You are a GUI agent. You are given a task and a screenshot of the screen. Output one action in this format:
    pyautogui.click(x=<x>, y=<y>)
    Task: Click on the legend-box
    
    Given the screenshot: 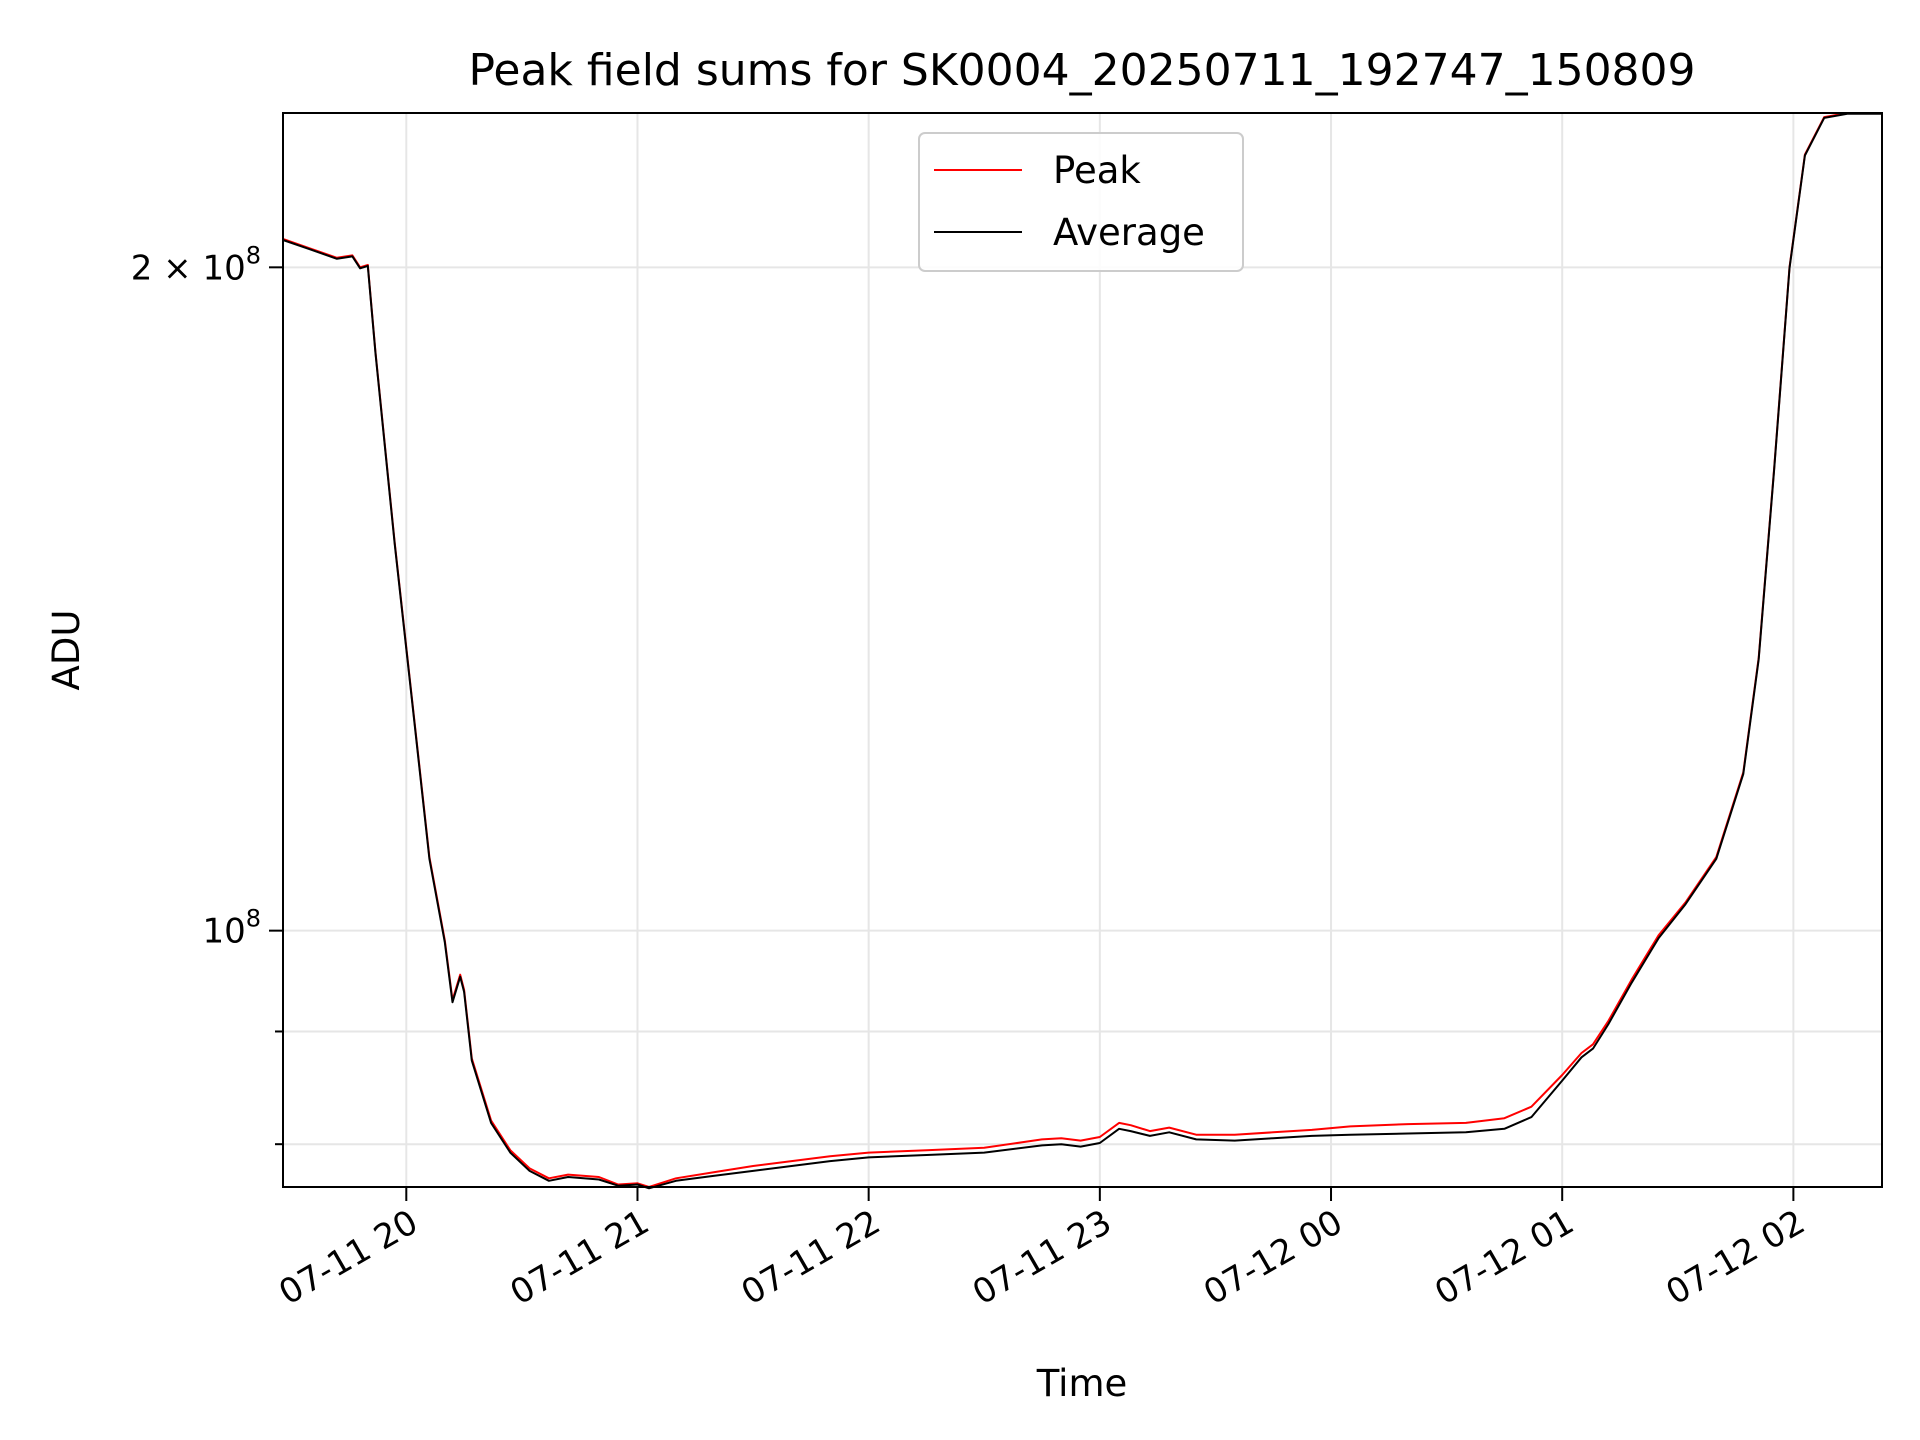 What is the action you would take?
    pyautogui.click(x=1081, y=202)
    